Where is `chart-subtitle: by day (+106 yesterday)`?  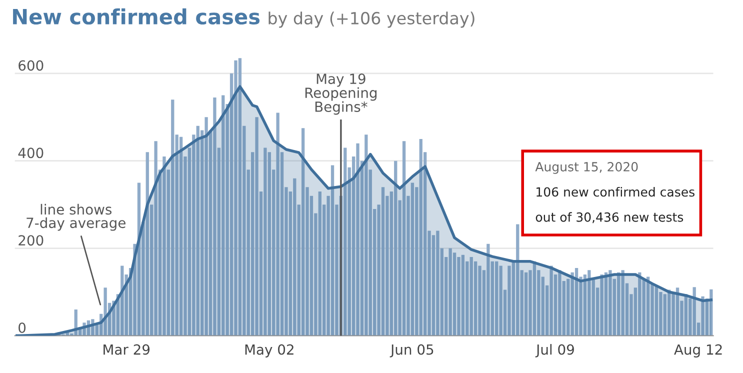
chart-subtitle: by day (+106 yesterday) is located at coordinates (371, 20).